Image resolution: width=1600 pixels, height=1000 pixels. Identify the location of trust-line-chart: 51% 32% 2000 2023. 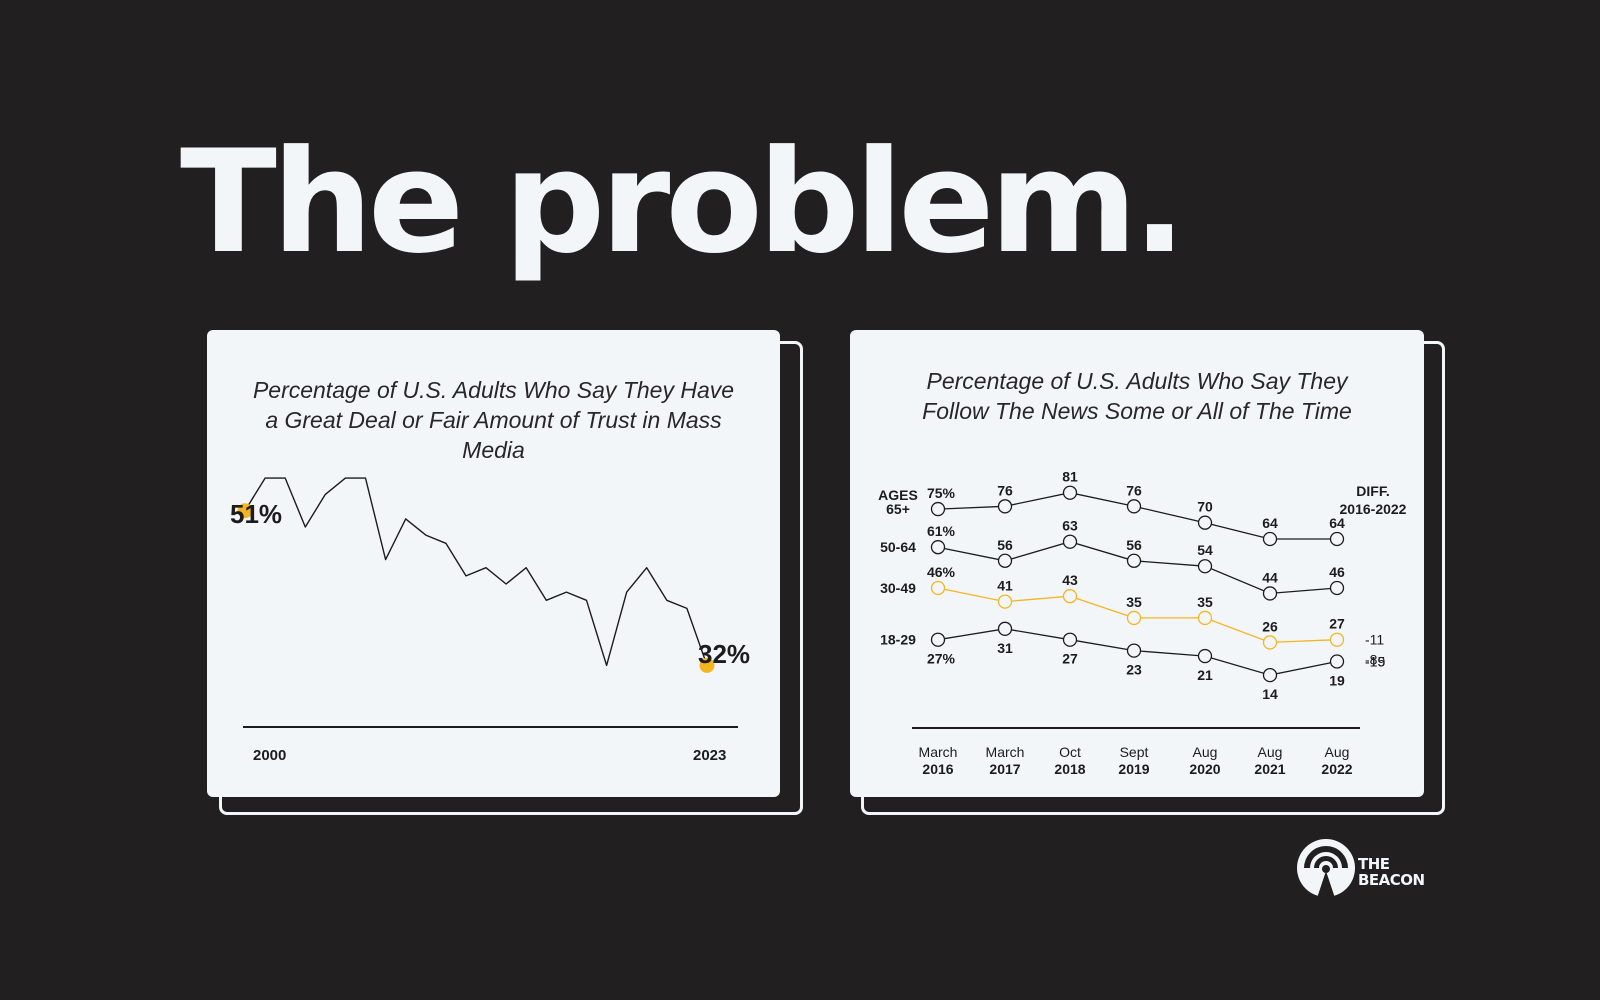
(490, 620).